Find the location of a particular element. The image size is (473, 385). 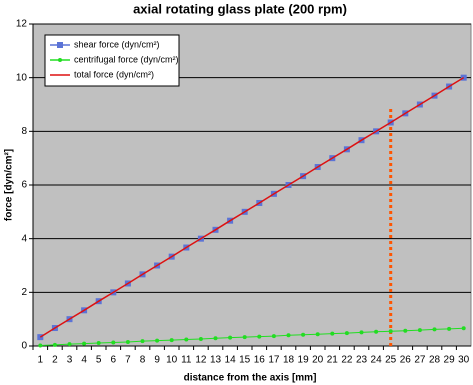

x-tick-label: 25 is located at coordinates (391, 360).